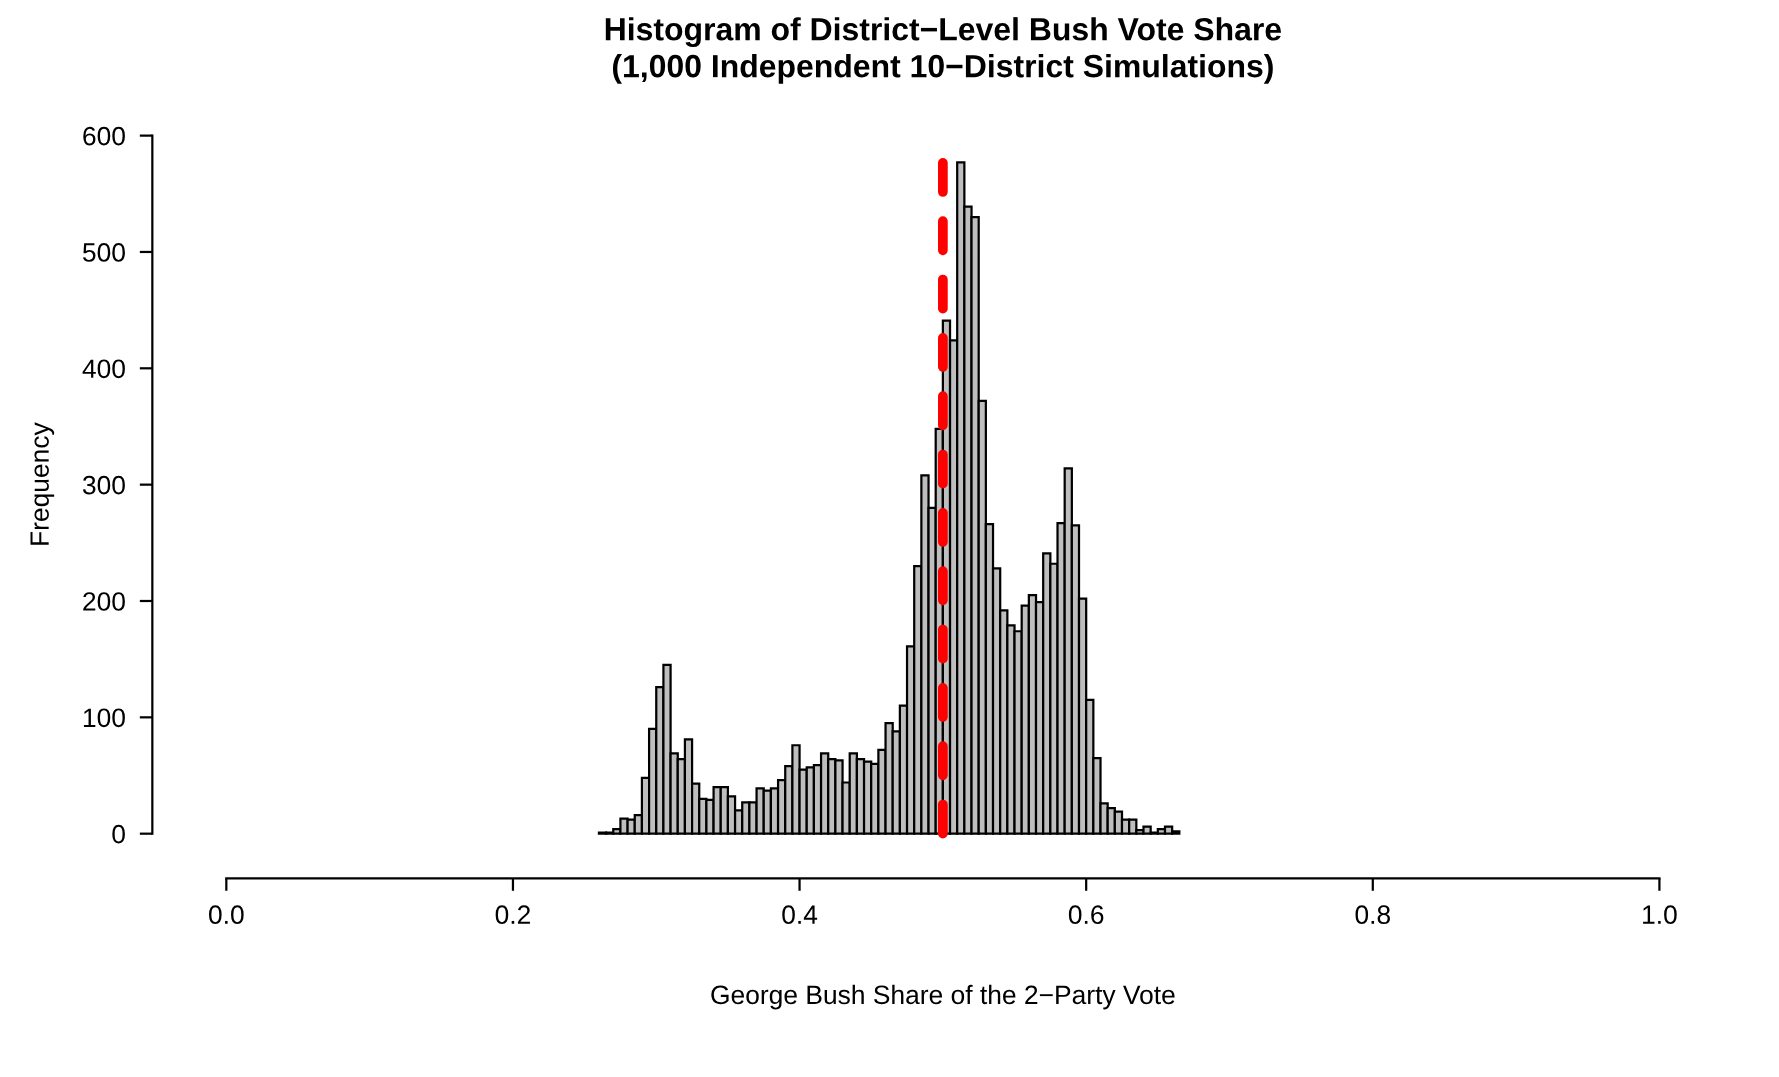  What do you see at coordinates (103, 485) in the screenshot?
I see `y-tick-label: 300` at bounding box center [103, 485].